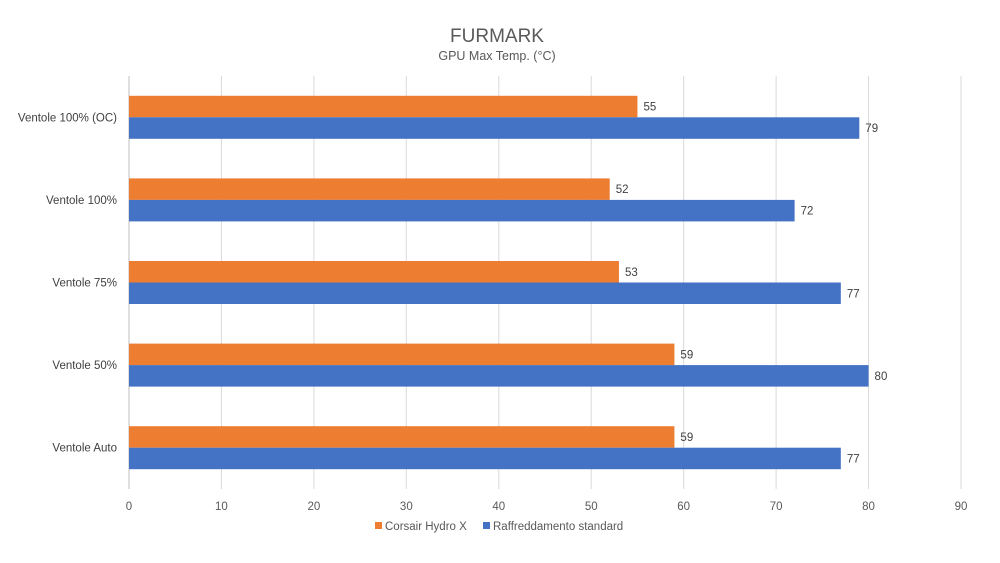 This screenshot has height=563, width=1000. Describe the element at coordinates (406, 507) in the screenshot. I see `x-tick-label: 30` at that location.